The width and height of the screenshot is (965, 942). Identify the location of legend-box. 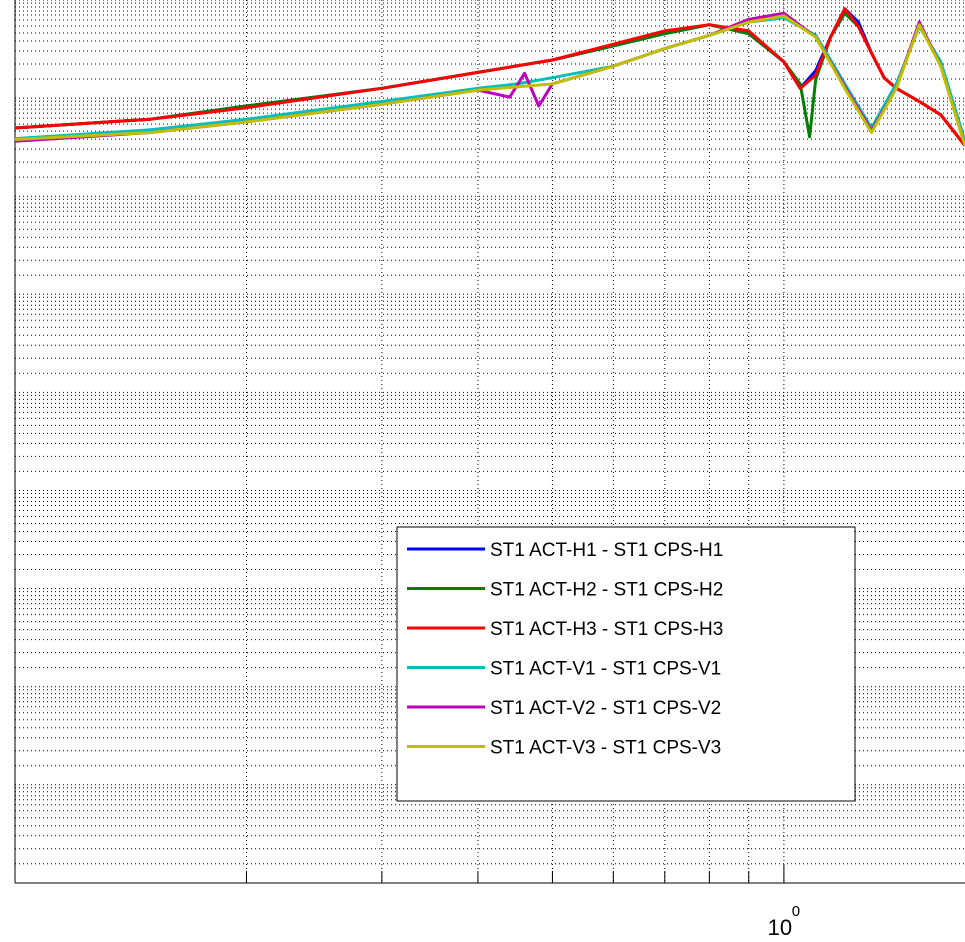
(626, 664).